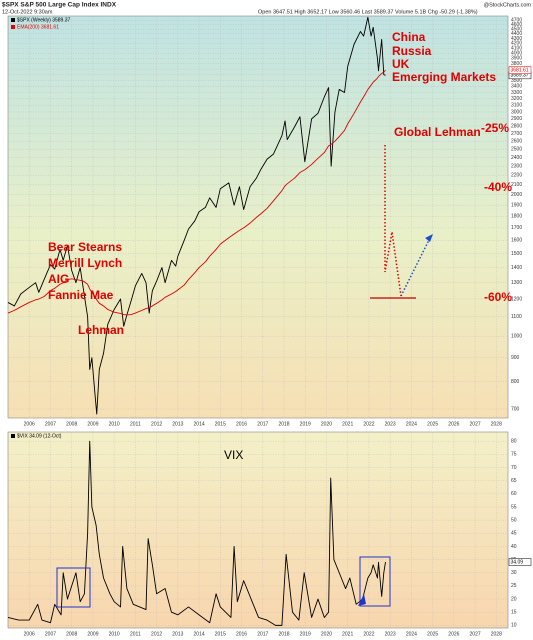 This screenshot has height=640, width=533. Describe the element at coordinates (516, 59) in the screenshot. I see `y-tick-label: 3900` at that location.